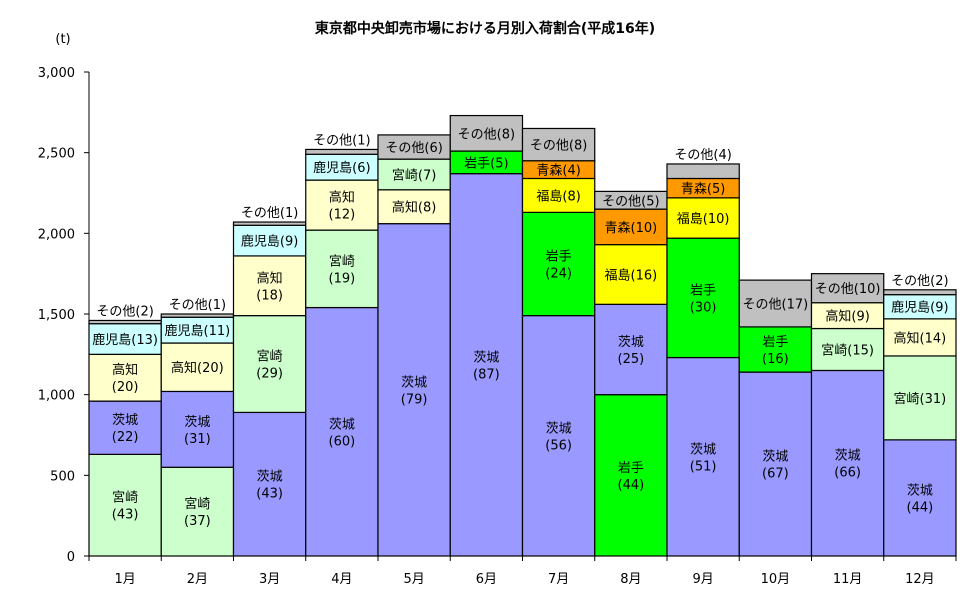 The image size is (970, 604). I want to click on segment-label-7-2-line-2: (24), so click(558, 273).